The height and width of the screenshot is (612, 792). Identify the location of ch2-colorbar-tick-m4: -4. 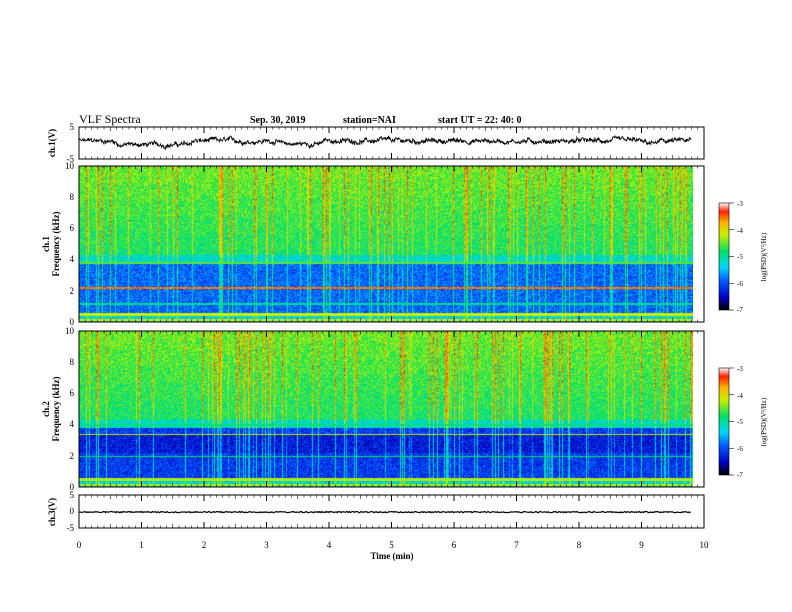
(740, 396).